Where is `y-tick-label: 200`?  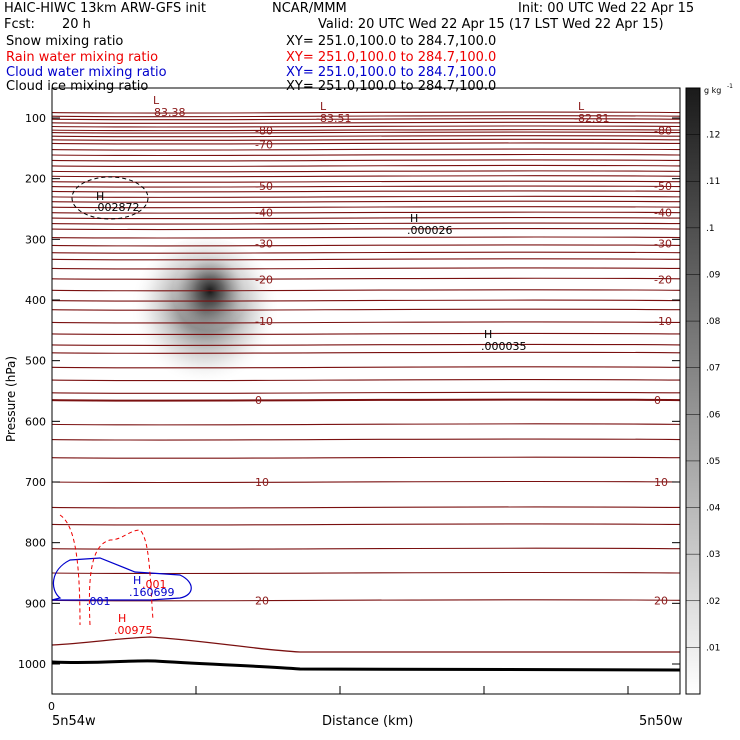 y-tick-label: 200 is located at coordinates (35, 179).